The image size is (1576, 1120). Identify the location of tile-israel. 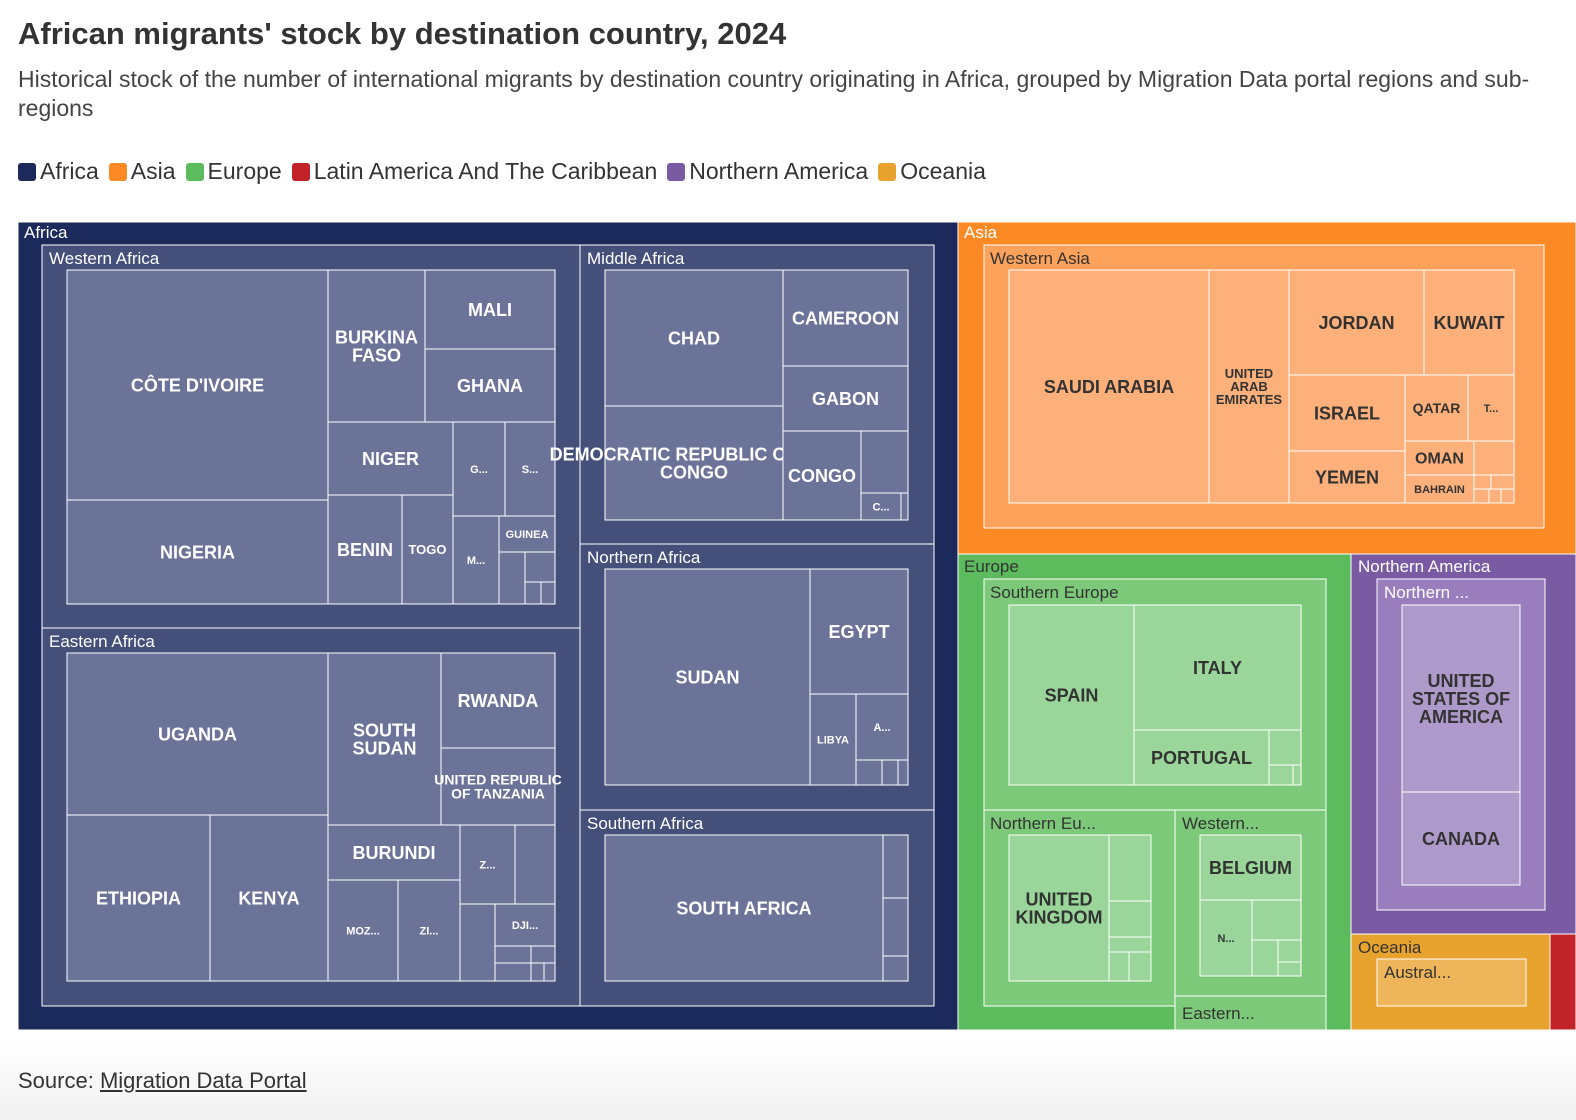
(1347, 413).